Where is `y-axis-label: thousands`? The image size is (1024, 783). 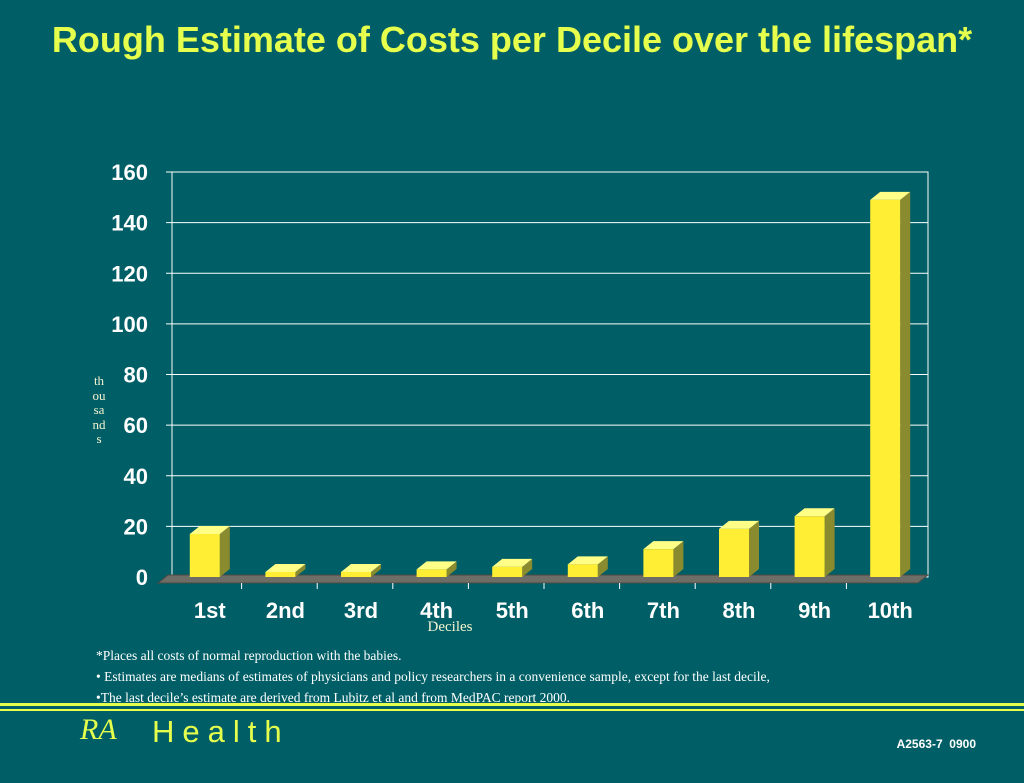
y-axis-label: thousands is located at coordinates (99, 410).